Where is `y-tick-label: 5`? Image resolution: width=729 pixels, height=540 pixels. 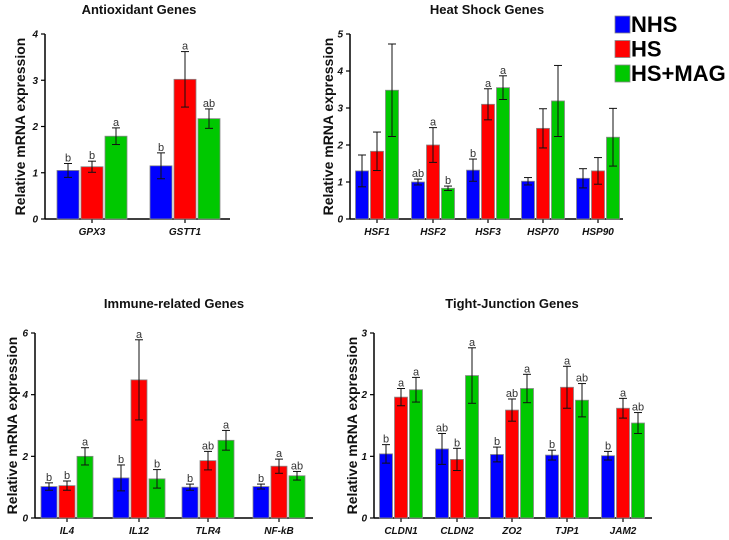
y-tick-label: 5 is located at coordinates (340, 35).